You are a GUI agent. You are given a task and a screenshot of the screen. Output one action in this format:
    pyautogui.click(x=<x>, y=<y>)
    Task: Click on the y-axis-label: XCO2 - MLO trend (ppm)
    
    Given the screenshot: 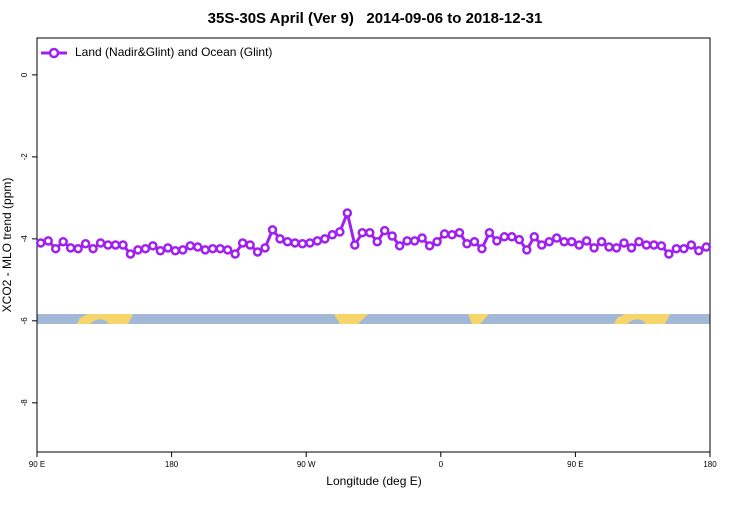 What is the action you would take?
    pyautogui.click(x=7, y=245)
    